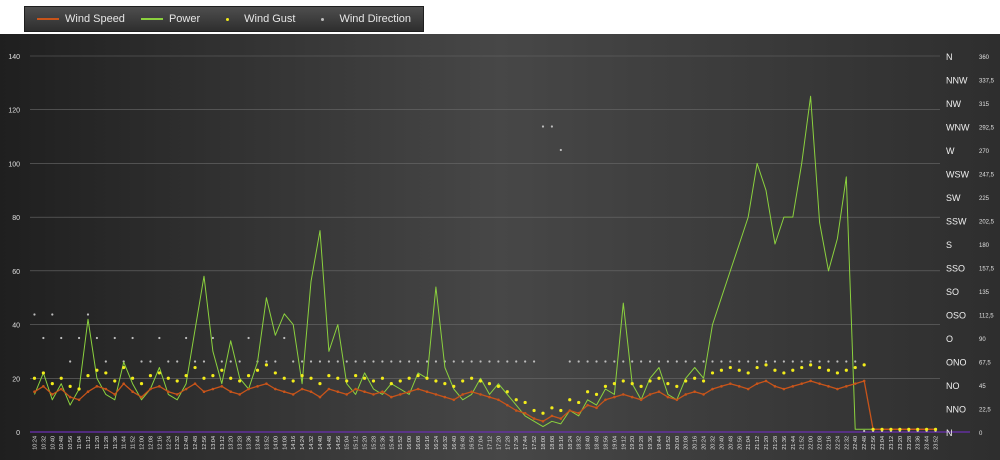 This screenshot has height=460, width=1000. What do you see at coordinates (499, 443) in the screenshot?
I see `x-tick-label: 17:20` at bounding box center [499, 443].